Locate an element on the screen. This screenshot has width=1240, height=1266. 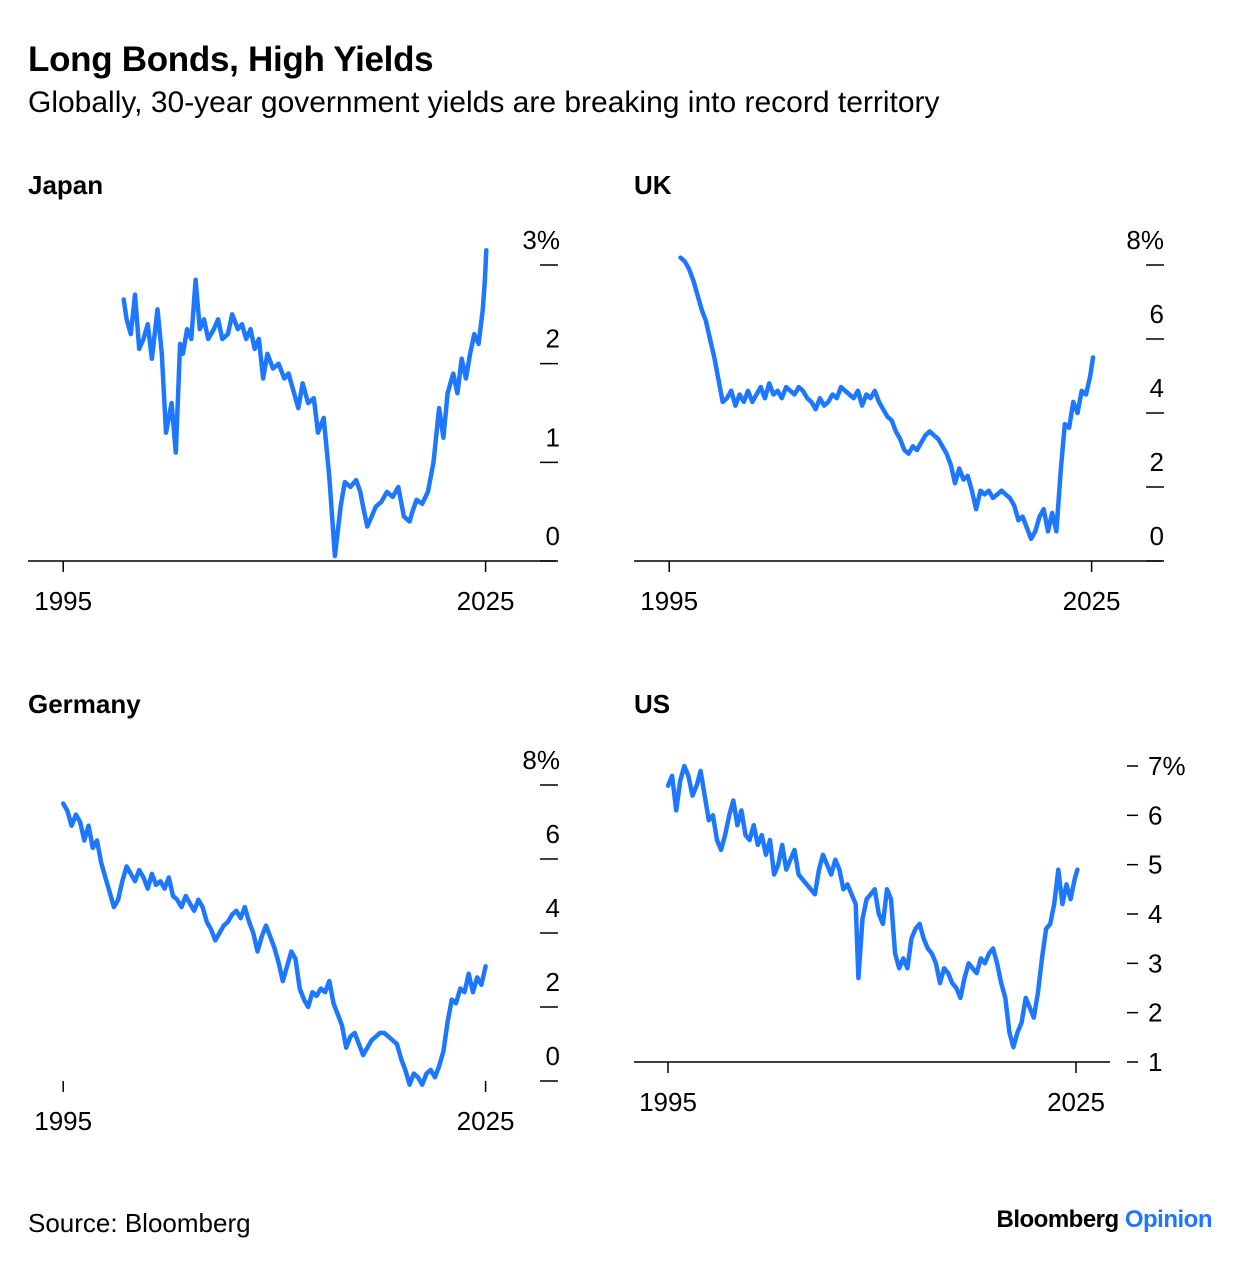
panel-title-japan: Japan is located at coordinates (66, 185).